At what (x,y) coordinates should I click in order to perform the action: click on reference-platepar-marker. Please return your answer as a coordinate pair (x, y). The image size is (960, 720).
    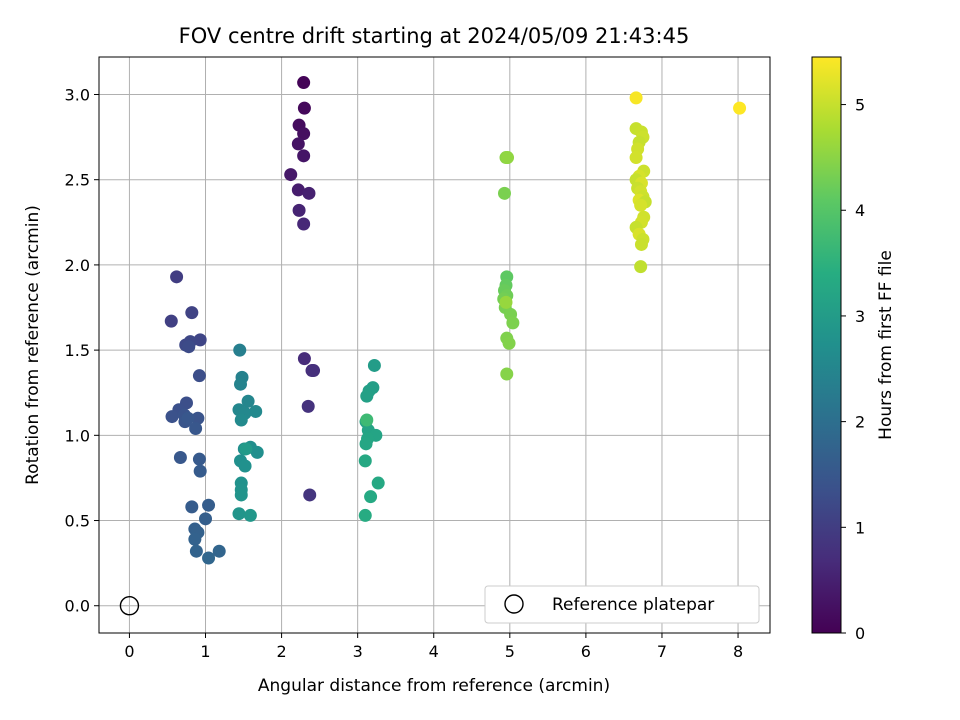
    Looking at the image, I should click on (129, 606).